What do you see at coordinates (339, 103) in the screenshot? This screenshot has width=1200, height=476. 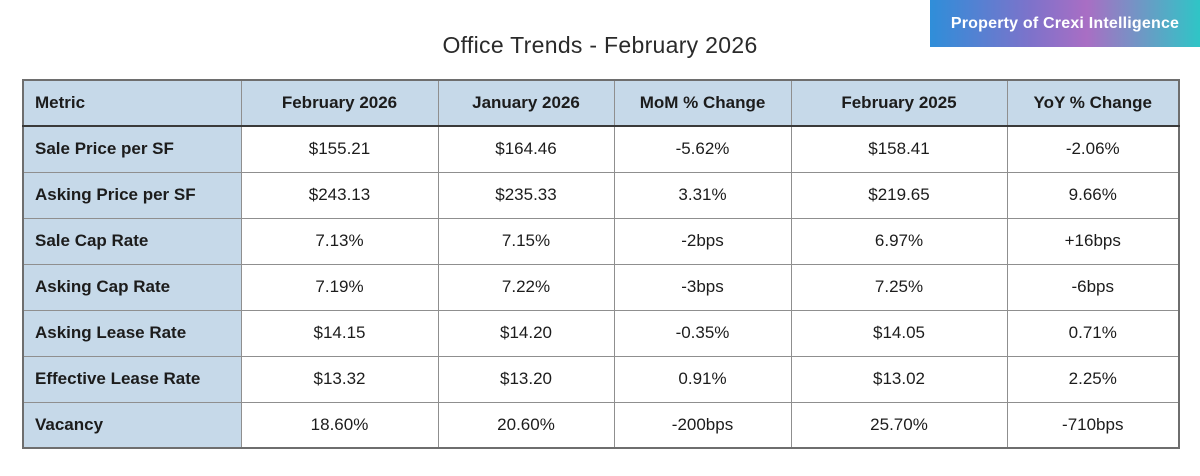 I see `column-header-february-2026: February 2026` at bounding box center [339, 103].